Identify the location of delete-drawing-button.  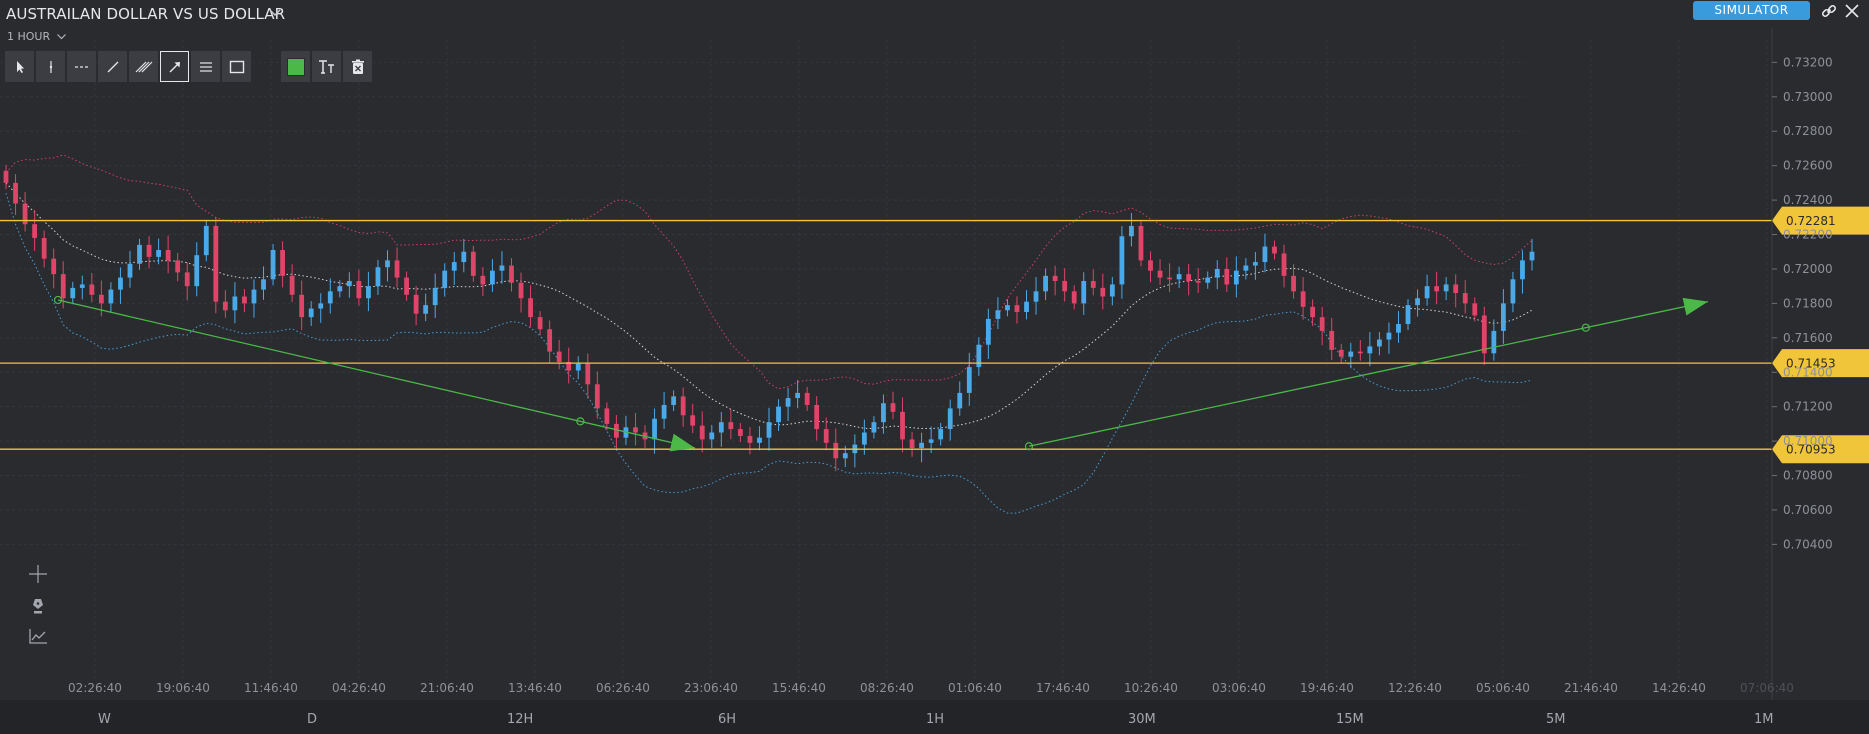
(357, 66).